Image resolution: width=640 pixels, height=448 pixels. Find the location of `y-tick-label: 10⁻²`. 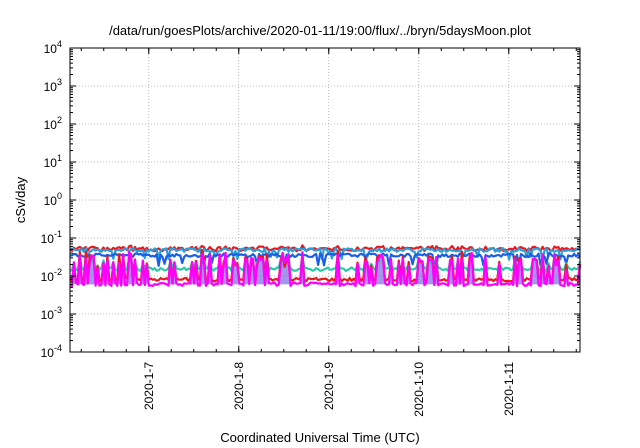

y-tick-label: 10⁻² is located at coordinates (51, 275).